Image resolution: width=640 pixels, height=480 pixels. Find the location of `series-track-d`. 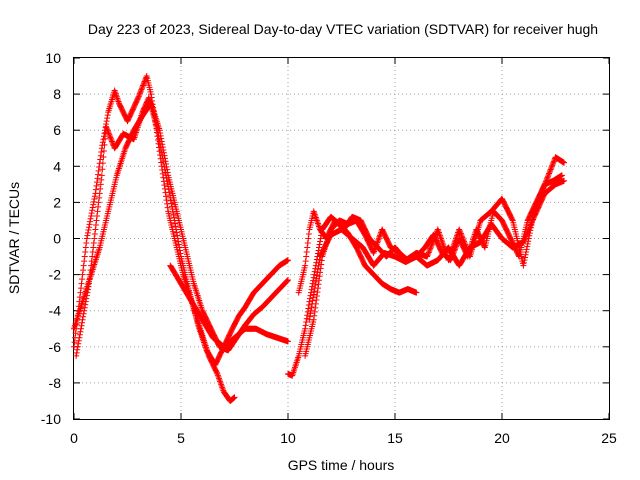

series-track-d is located at coordinates (229, 306).